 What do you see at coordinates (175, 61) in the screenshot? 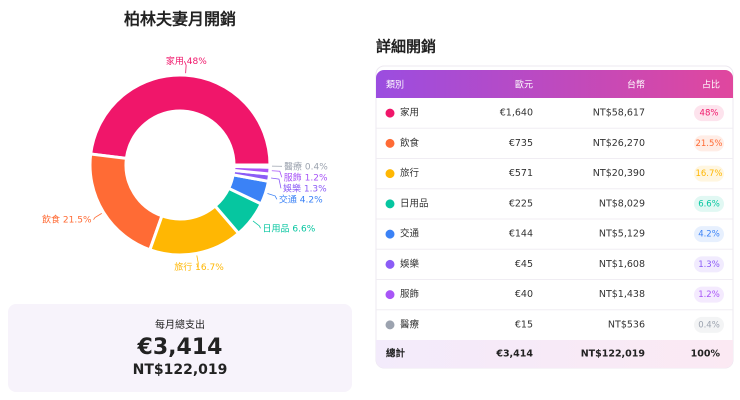
I see `slice-category: 家用` at bounding box center [175, 61].